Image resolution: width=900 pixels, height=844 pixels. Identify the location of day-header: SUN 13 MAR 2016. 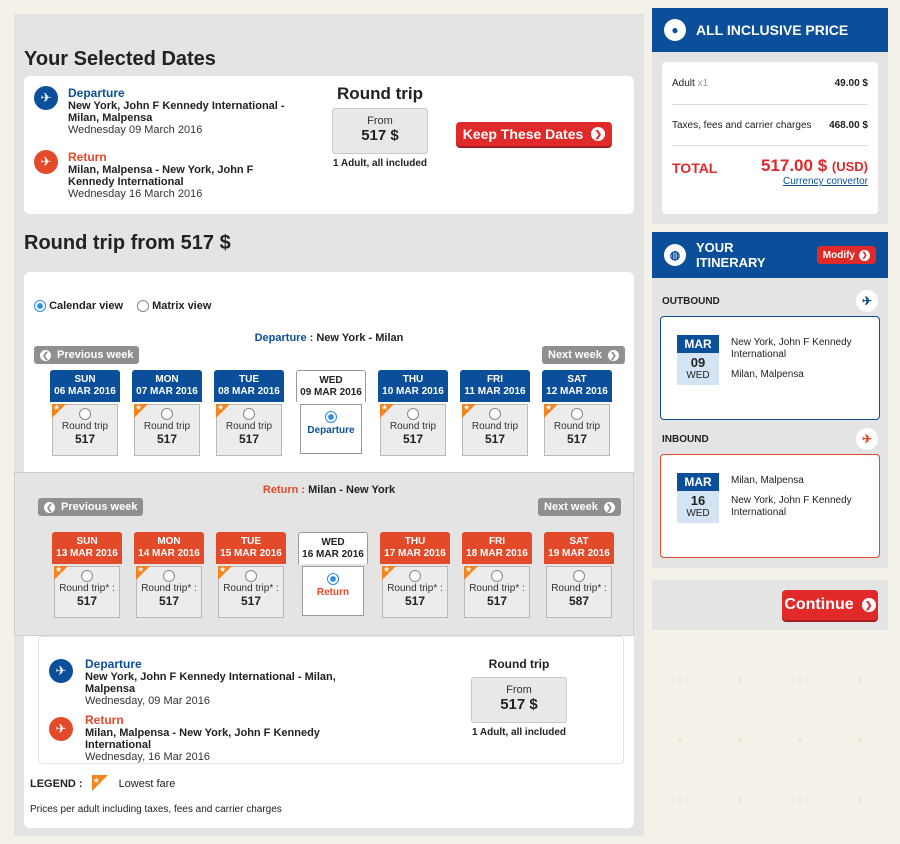
(87, 548).